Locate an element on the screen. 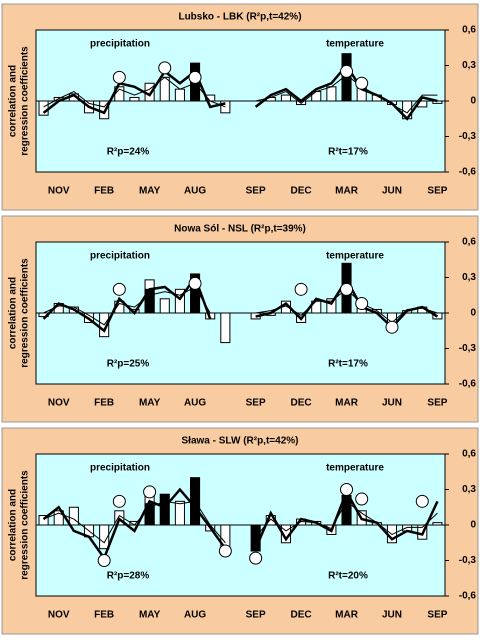 This screenshot has height=643, width=480. chart-title: Sława - SLW (R²p,t=42%) is located at coordinates (240, 441).